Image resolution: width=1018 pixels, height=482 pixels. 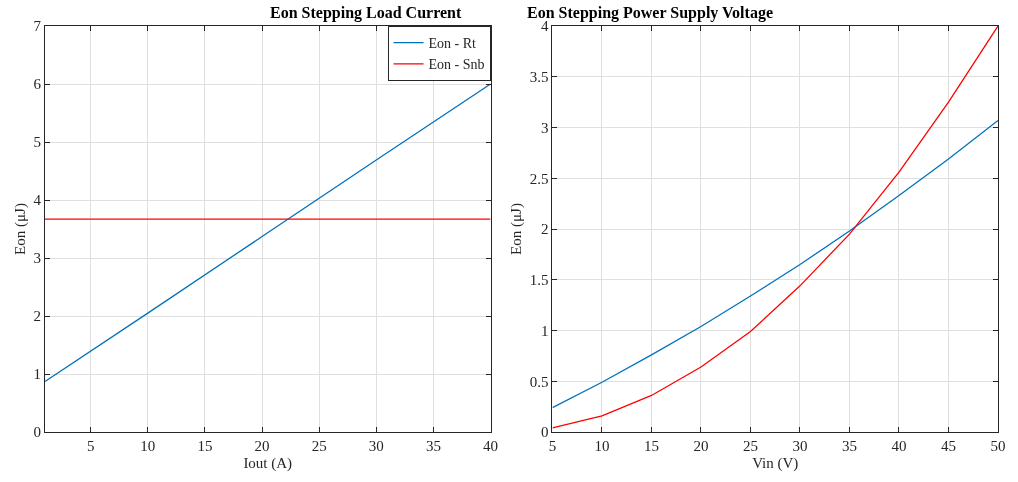 What do you see at coordinates (366, 13) in the screenshot?
I see `chart-title: Eon Stepping Load Current` at bounding box center [366, 13].